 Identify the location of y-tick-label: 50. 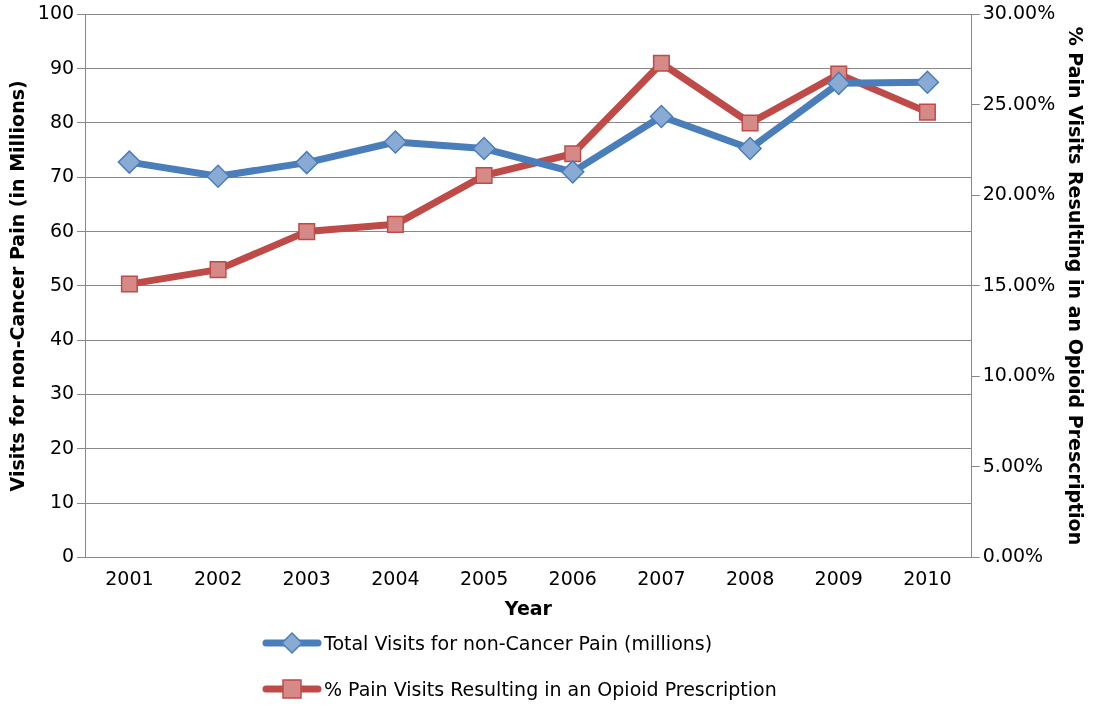
(62, 283).